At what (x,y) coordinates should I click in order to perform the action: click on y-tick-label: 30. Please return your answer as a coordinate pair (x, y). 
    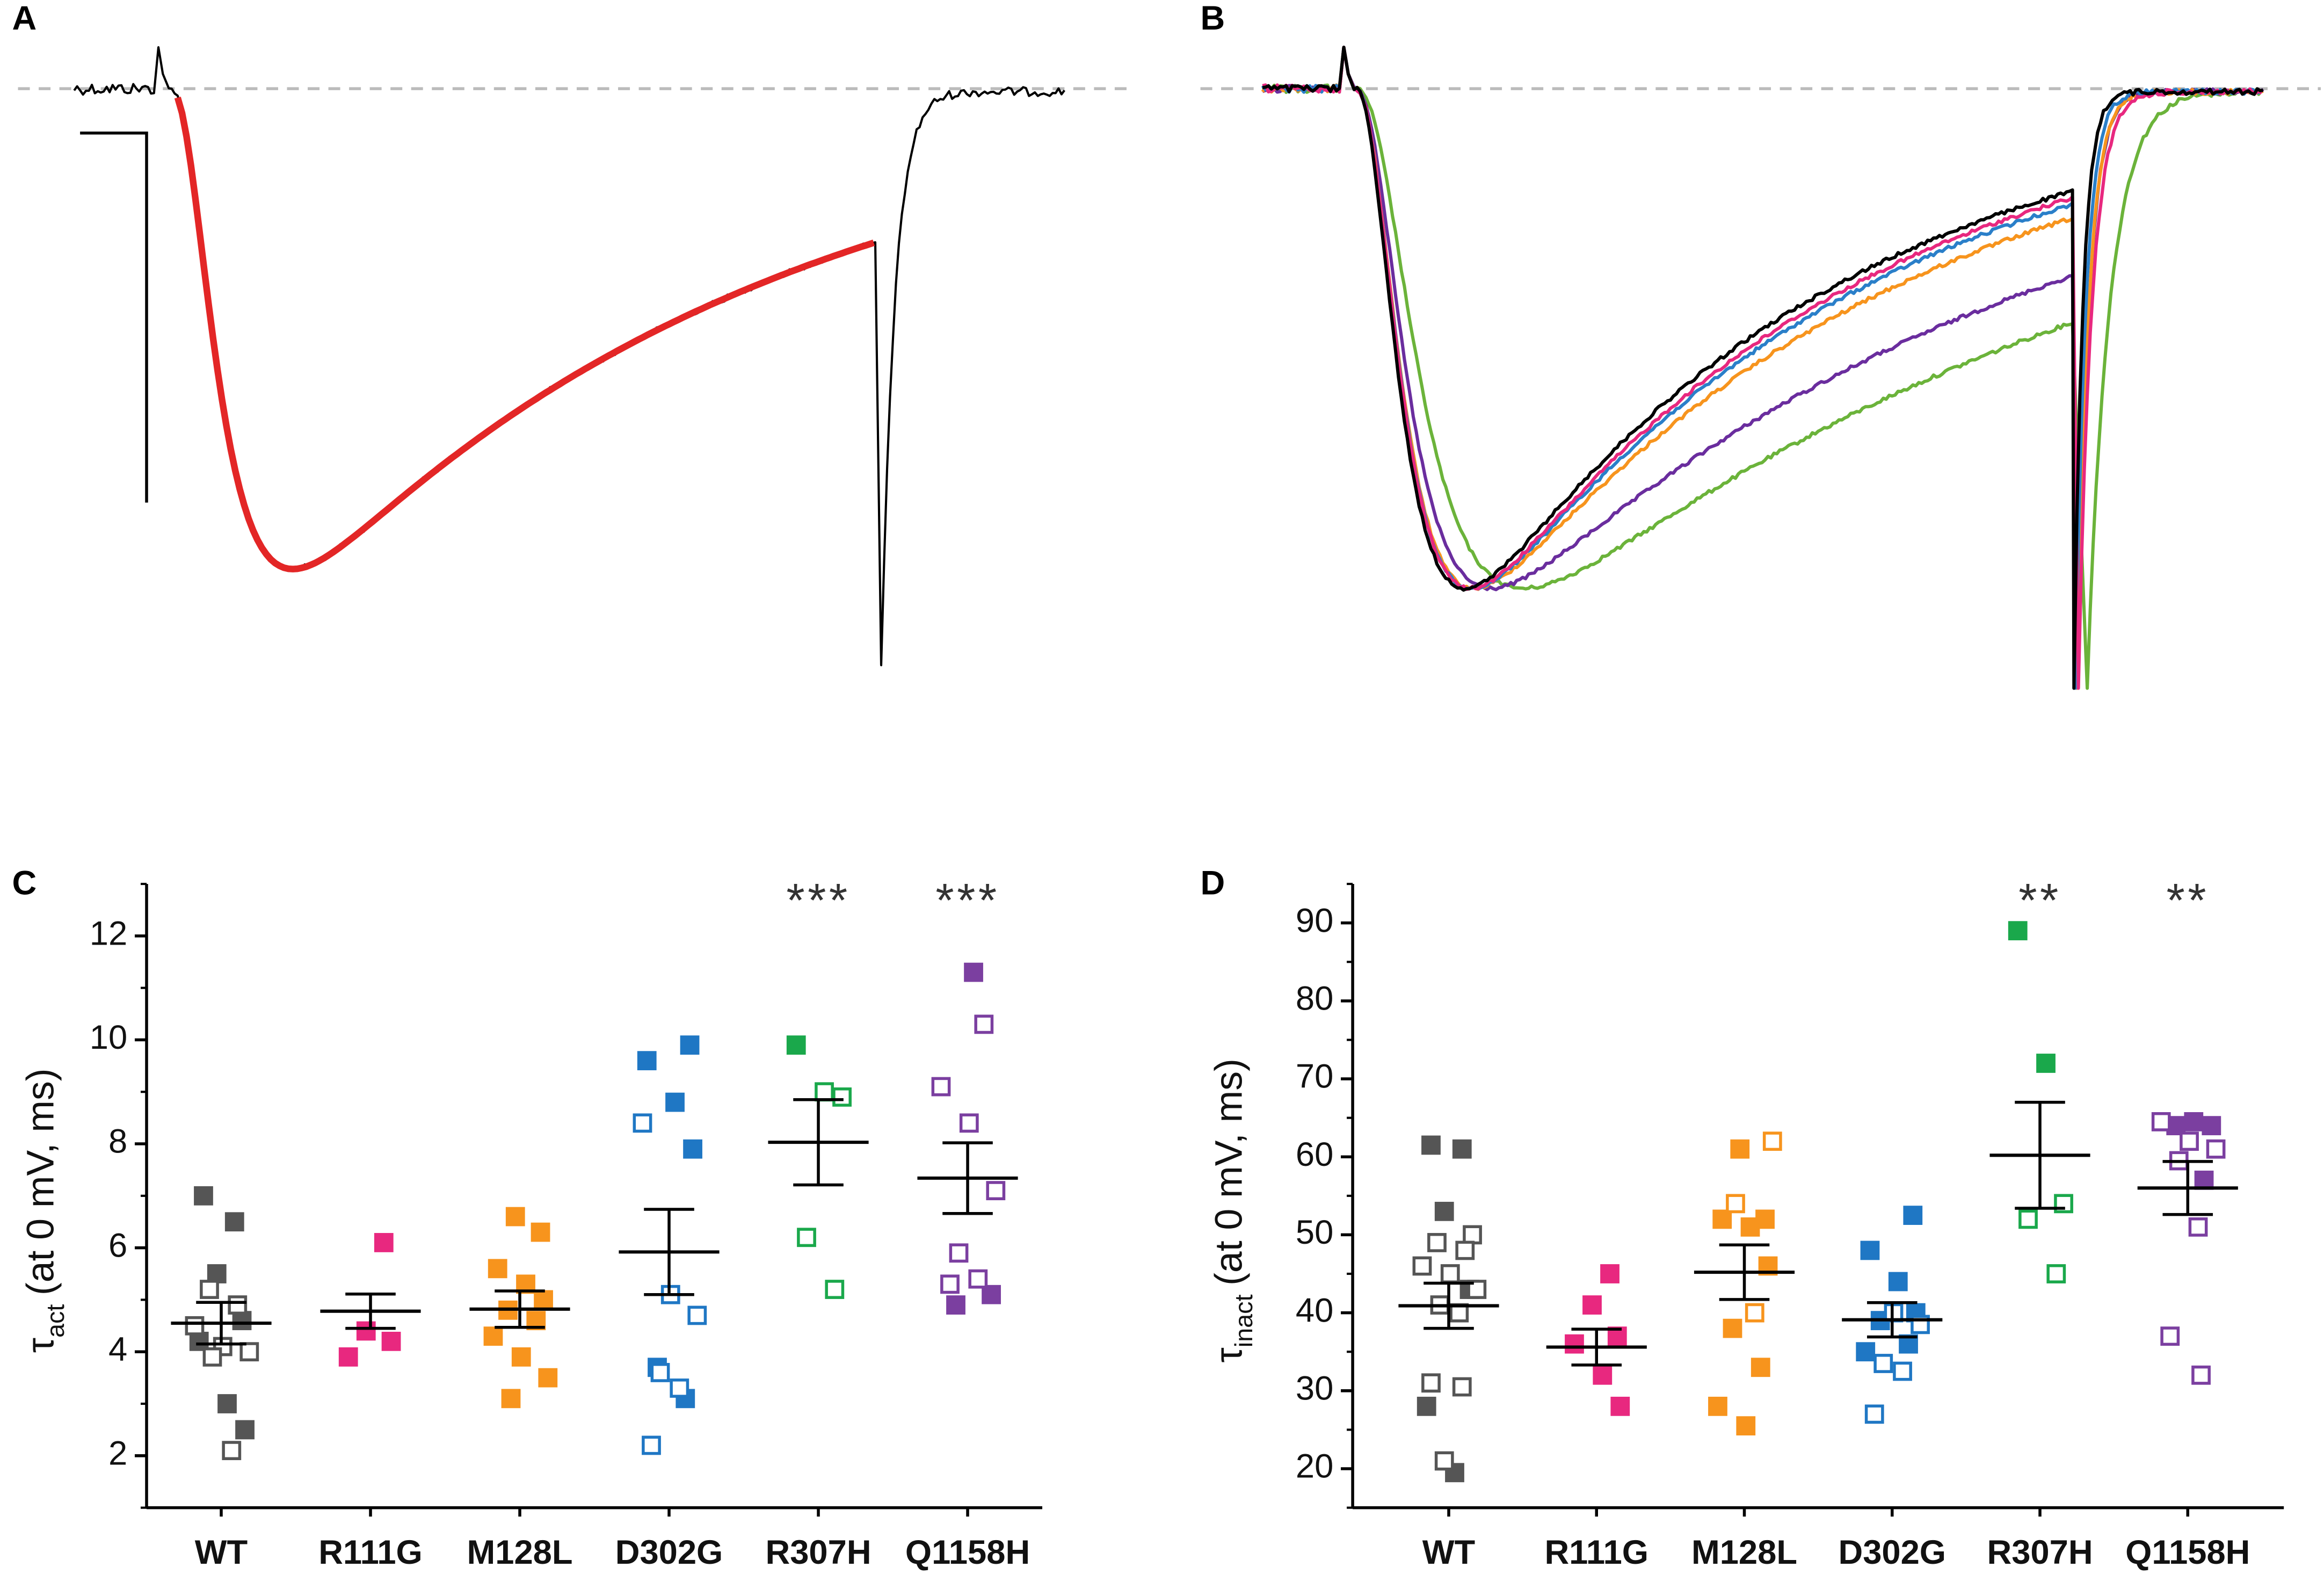
    Looking at the image, I should click on (1315, 1389).